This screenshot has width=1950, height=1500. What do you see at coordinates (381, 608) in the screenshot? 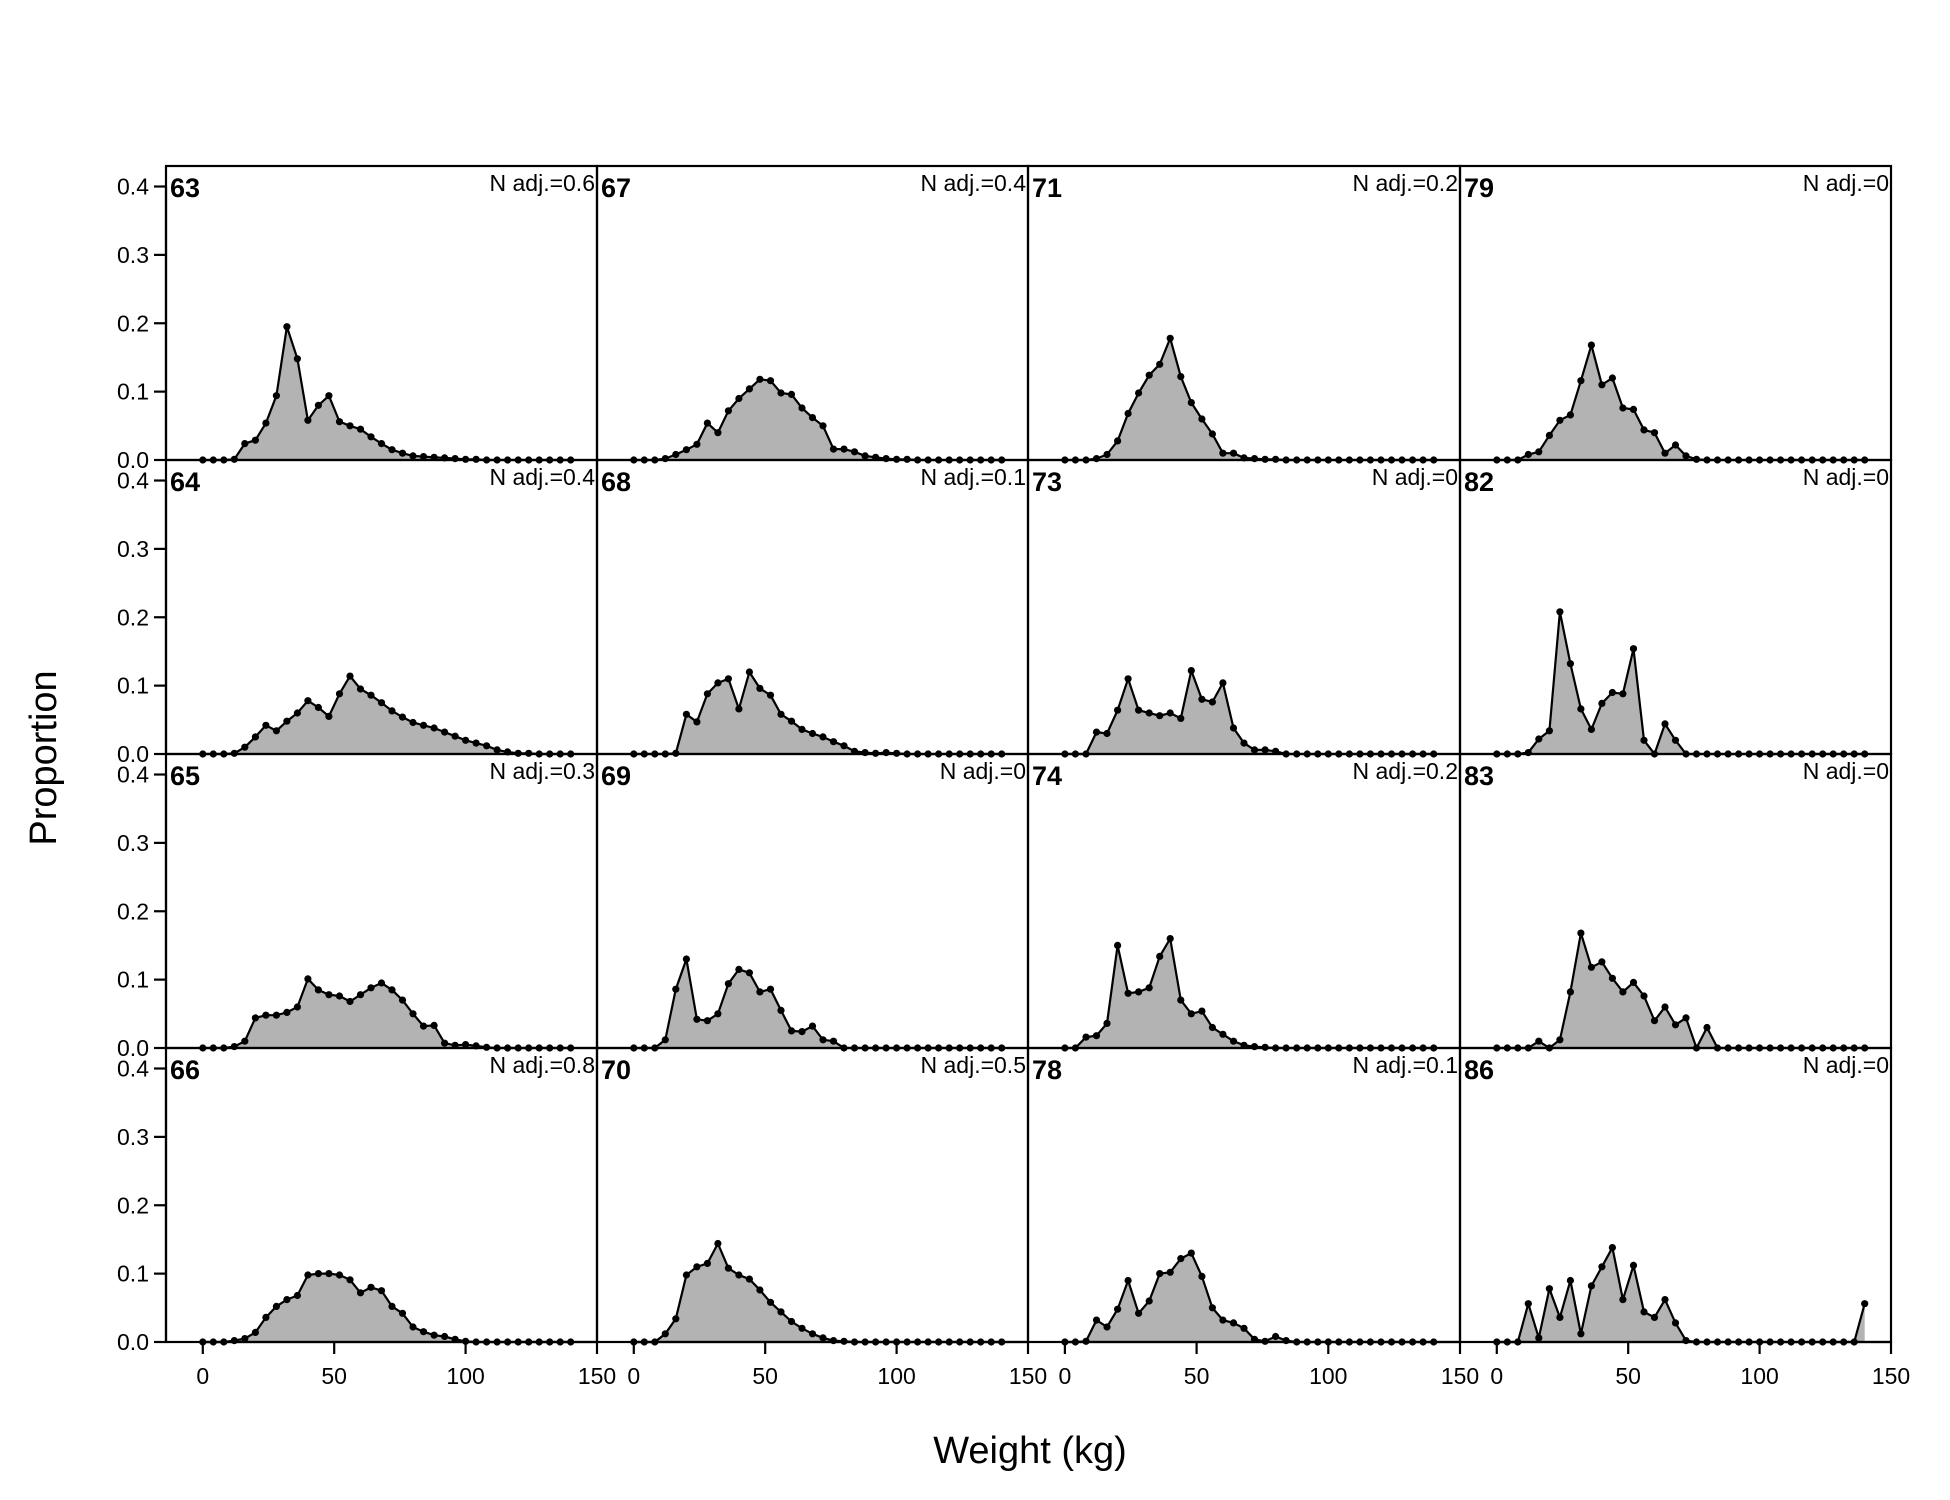
I see `panel-64: 64 N adj.=0.4` at bounding box center [381, 608].